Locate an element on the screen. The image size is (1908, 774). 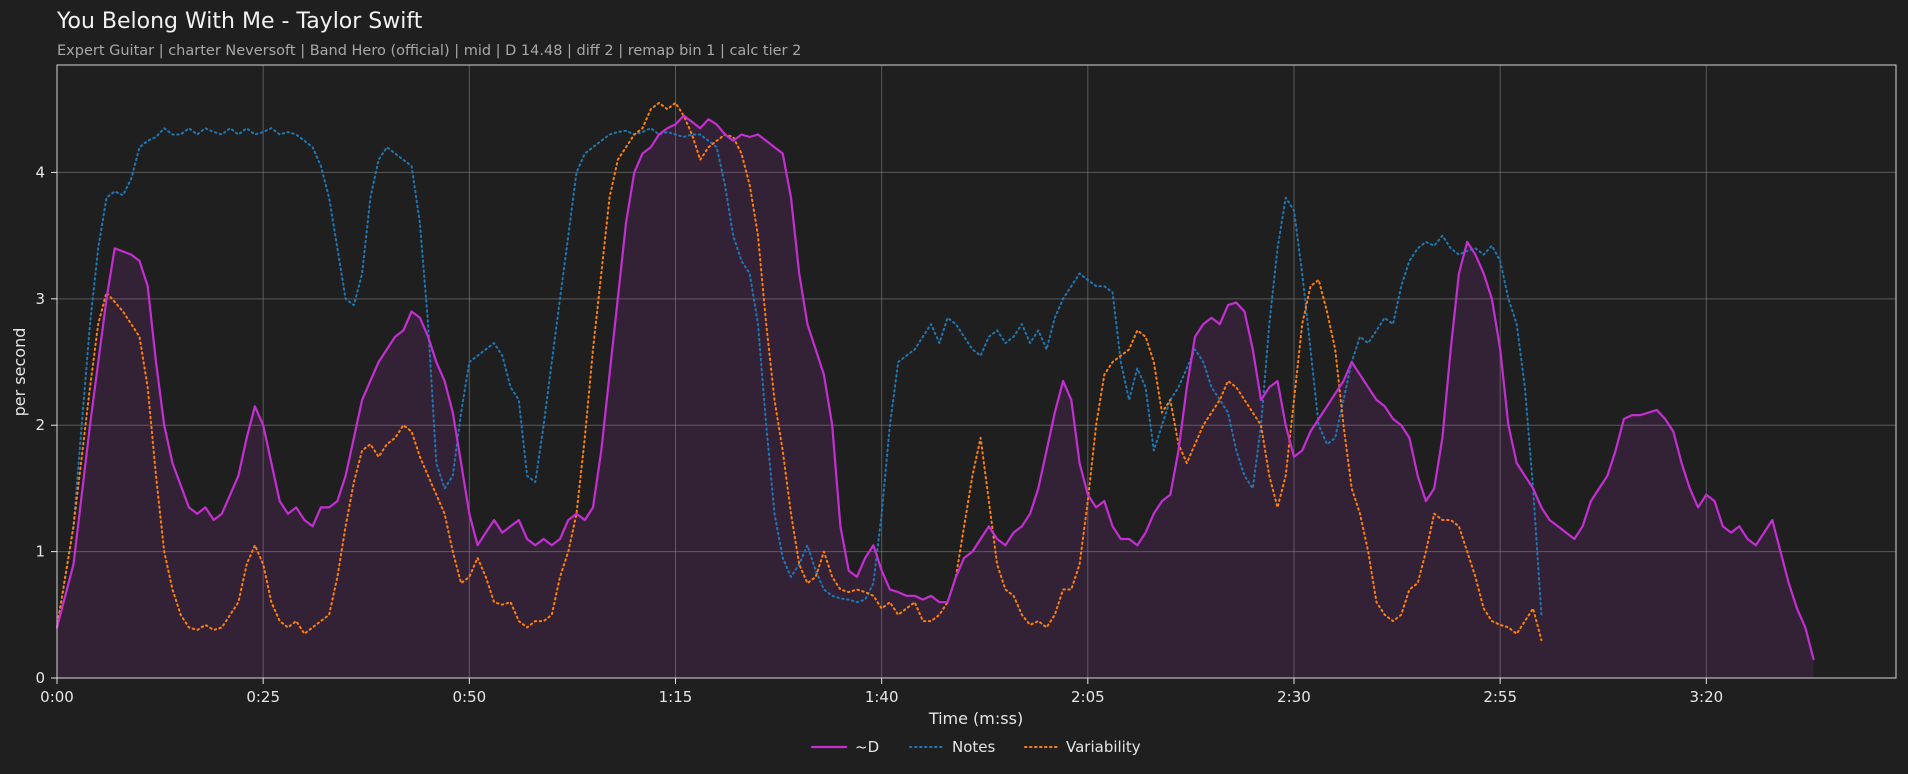
x-tick-label: 1:15 is located at coordinates (676, 697).